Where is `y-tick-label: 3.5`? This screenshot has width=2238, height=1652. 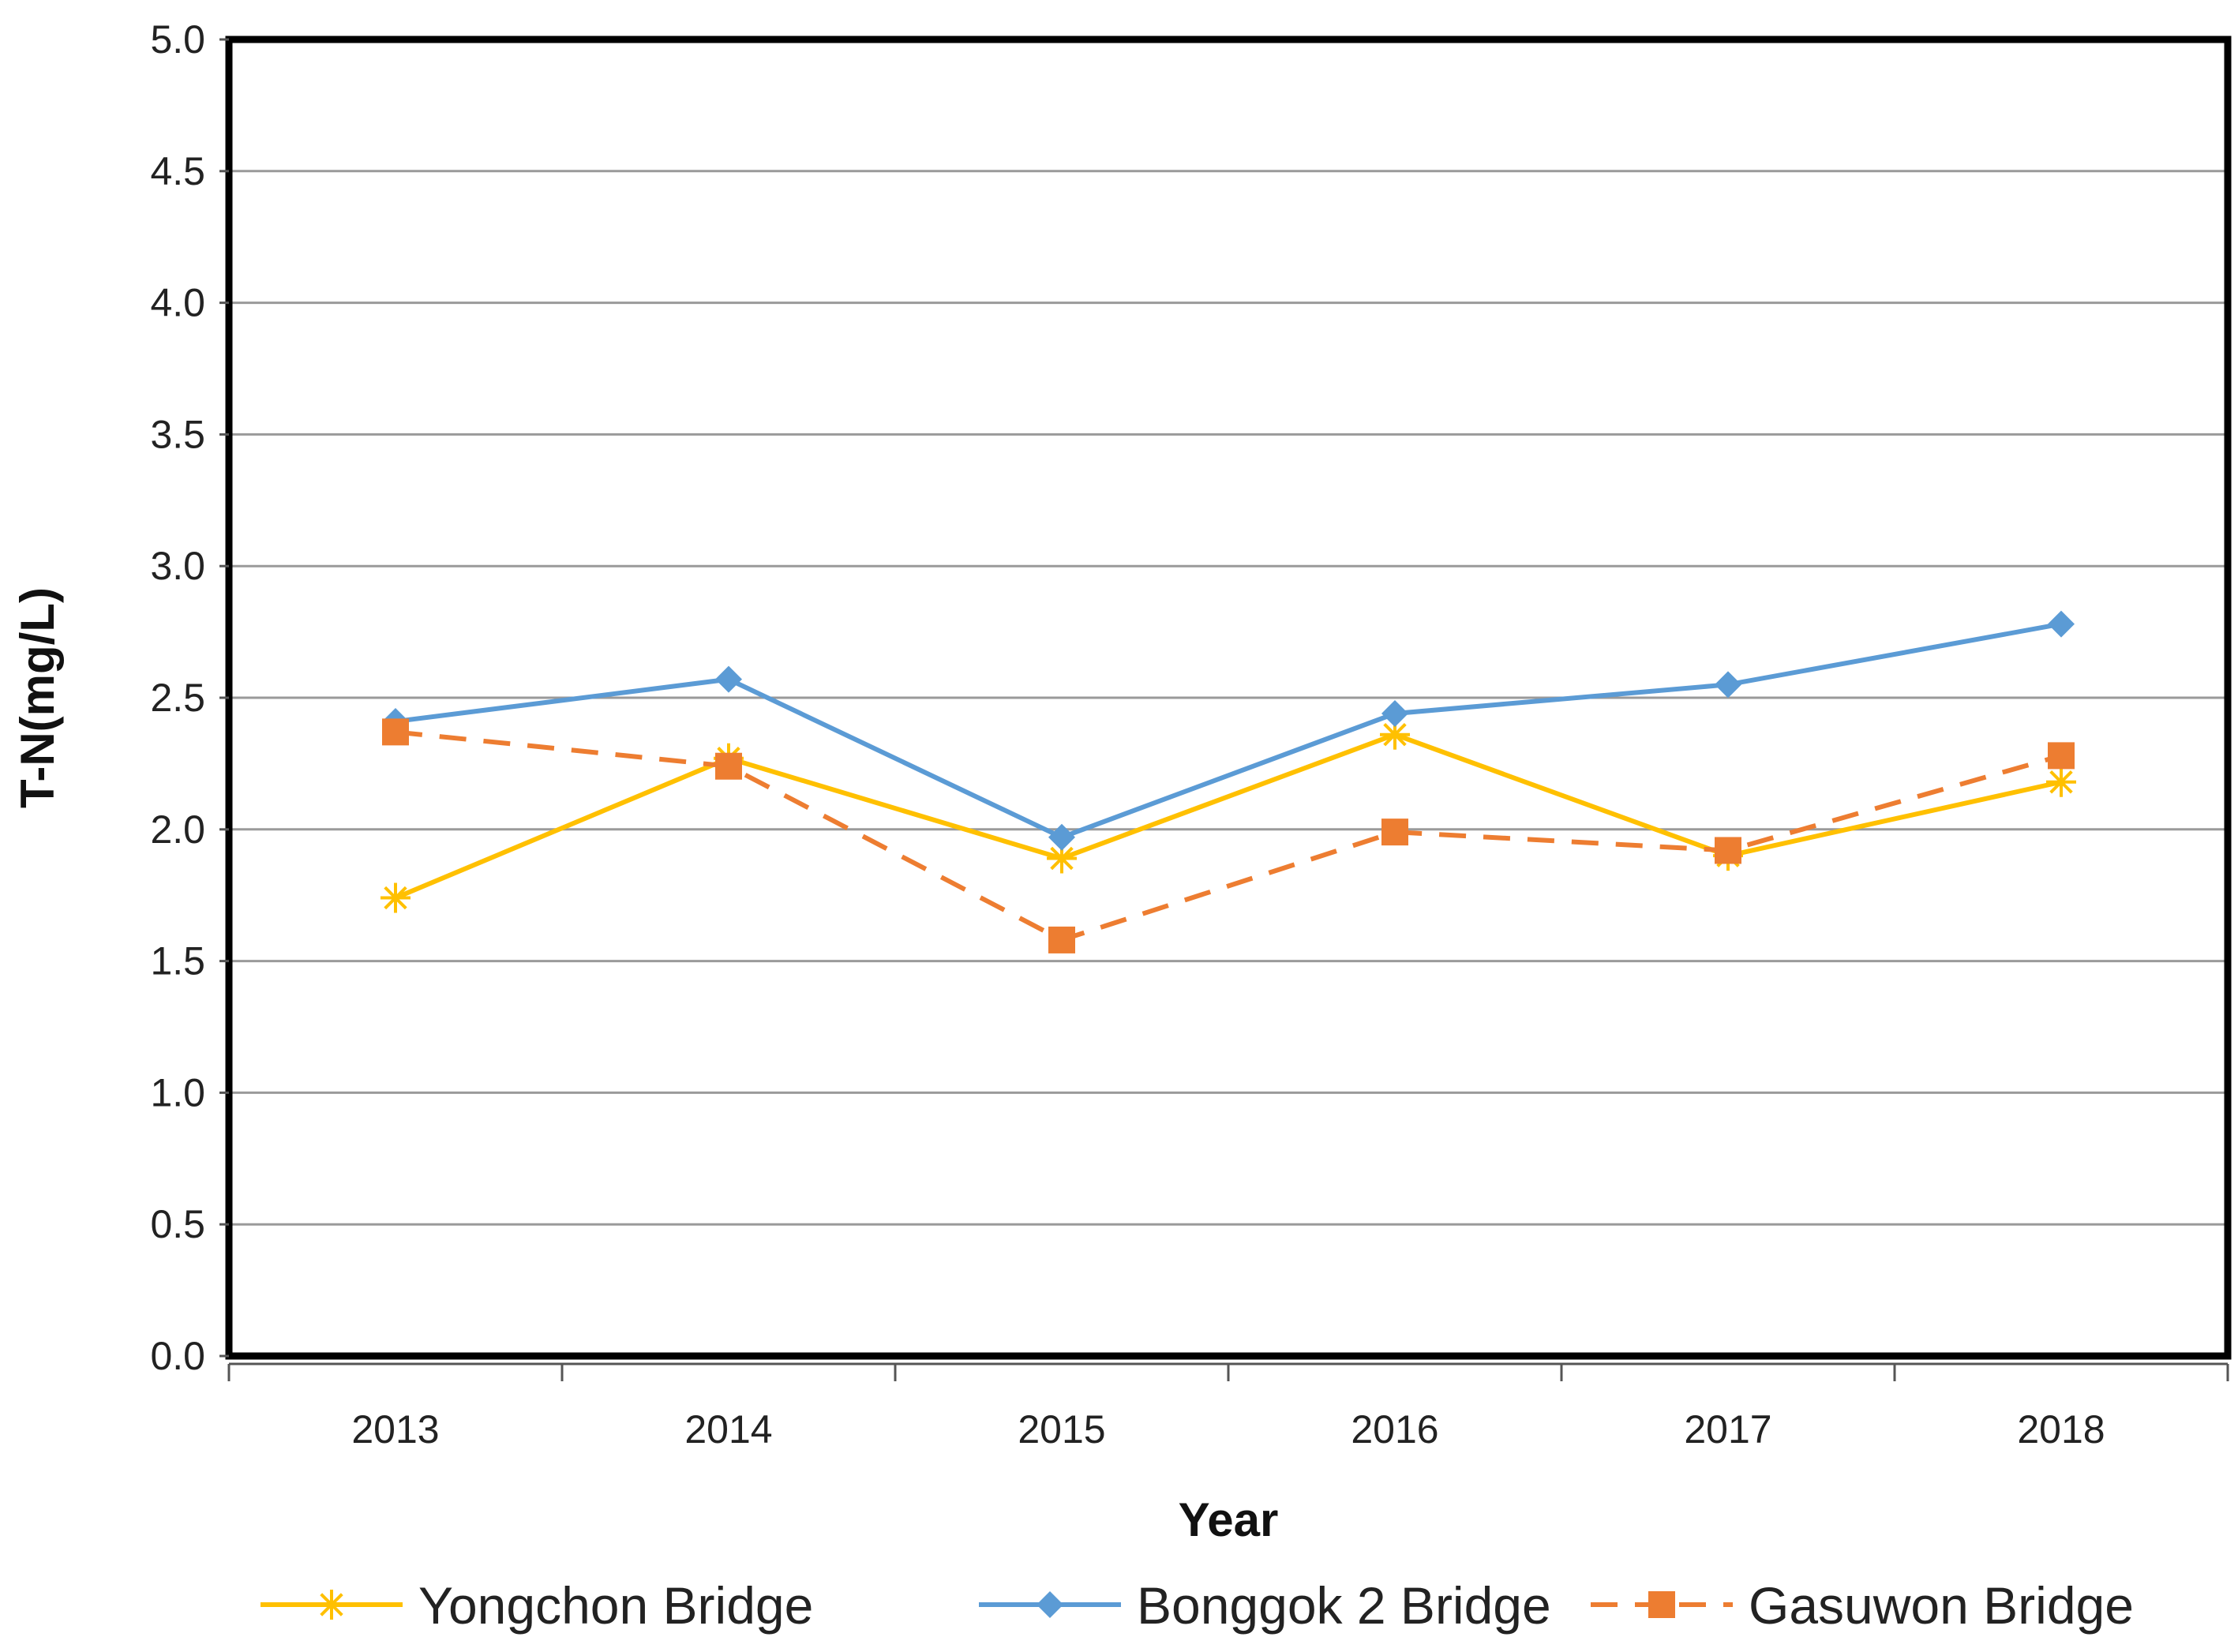
y-tick-label: 3.5 is located at coordinates (178, 434).